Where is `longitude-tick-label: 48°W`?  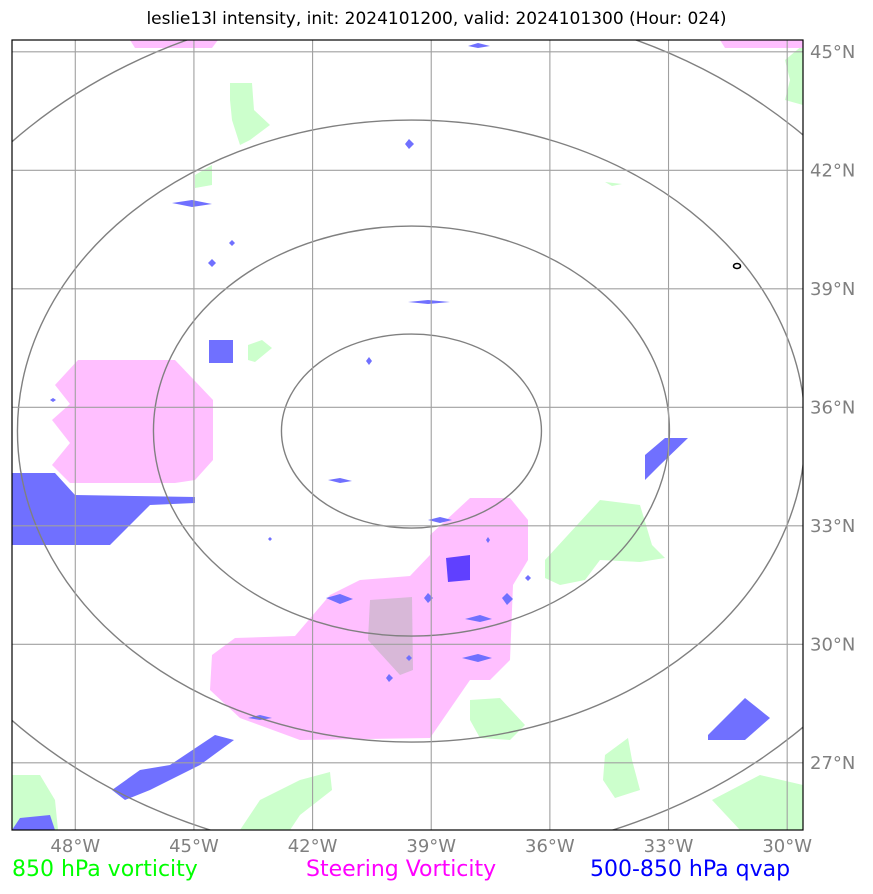 longitude-tick-label: 48°W is located at coordinates (75, 846).